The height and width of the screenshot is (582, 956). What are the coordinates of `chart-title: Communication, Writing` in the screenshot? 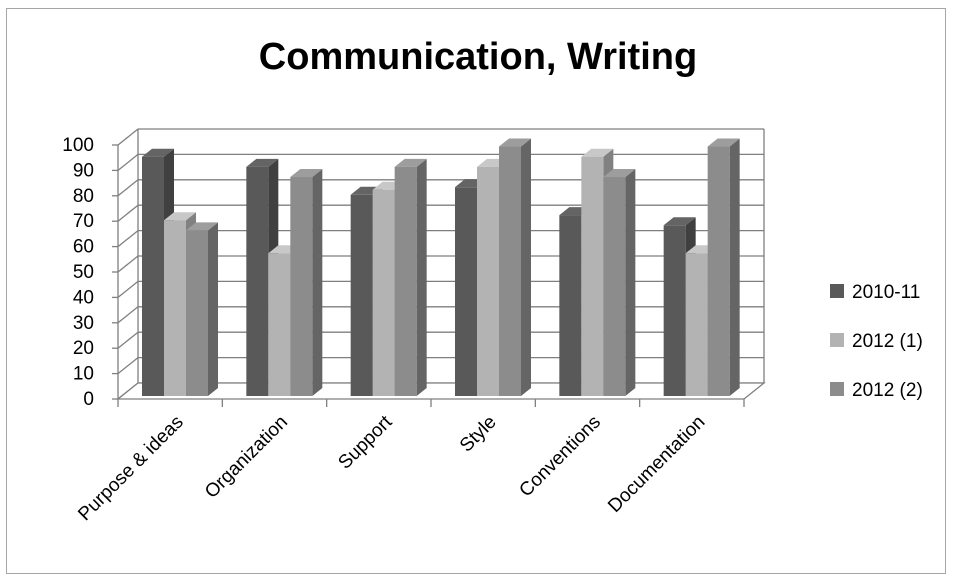 It's located at (478, 57).